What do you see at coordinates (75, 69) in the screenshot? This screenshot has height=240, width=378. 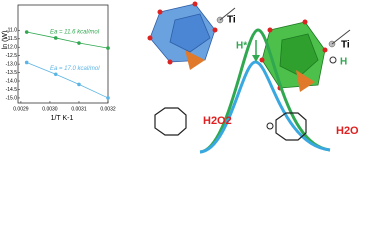 I see `series-label: Ea = 17.0 kcal/mol` at bounding box center [75, 69].